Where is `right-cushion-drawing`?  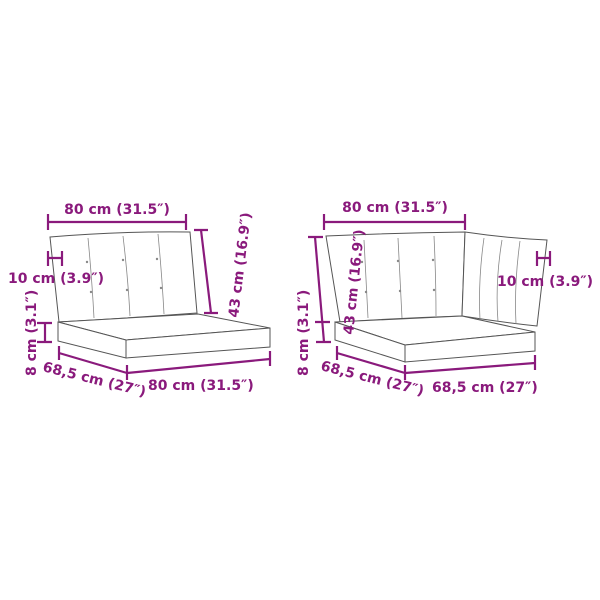
right-cushion-drawing is located at coordinates (436, 297).